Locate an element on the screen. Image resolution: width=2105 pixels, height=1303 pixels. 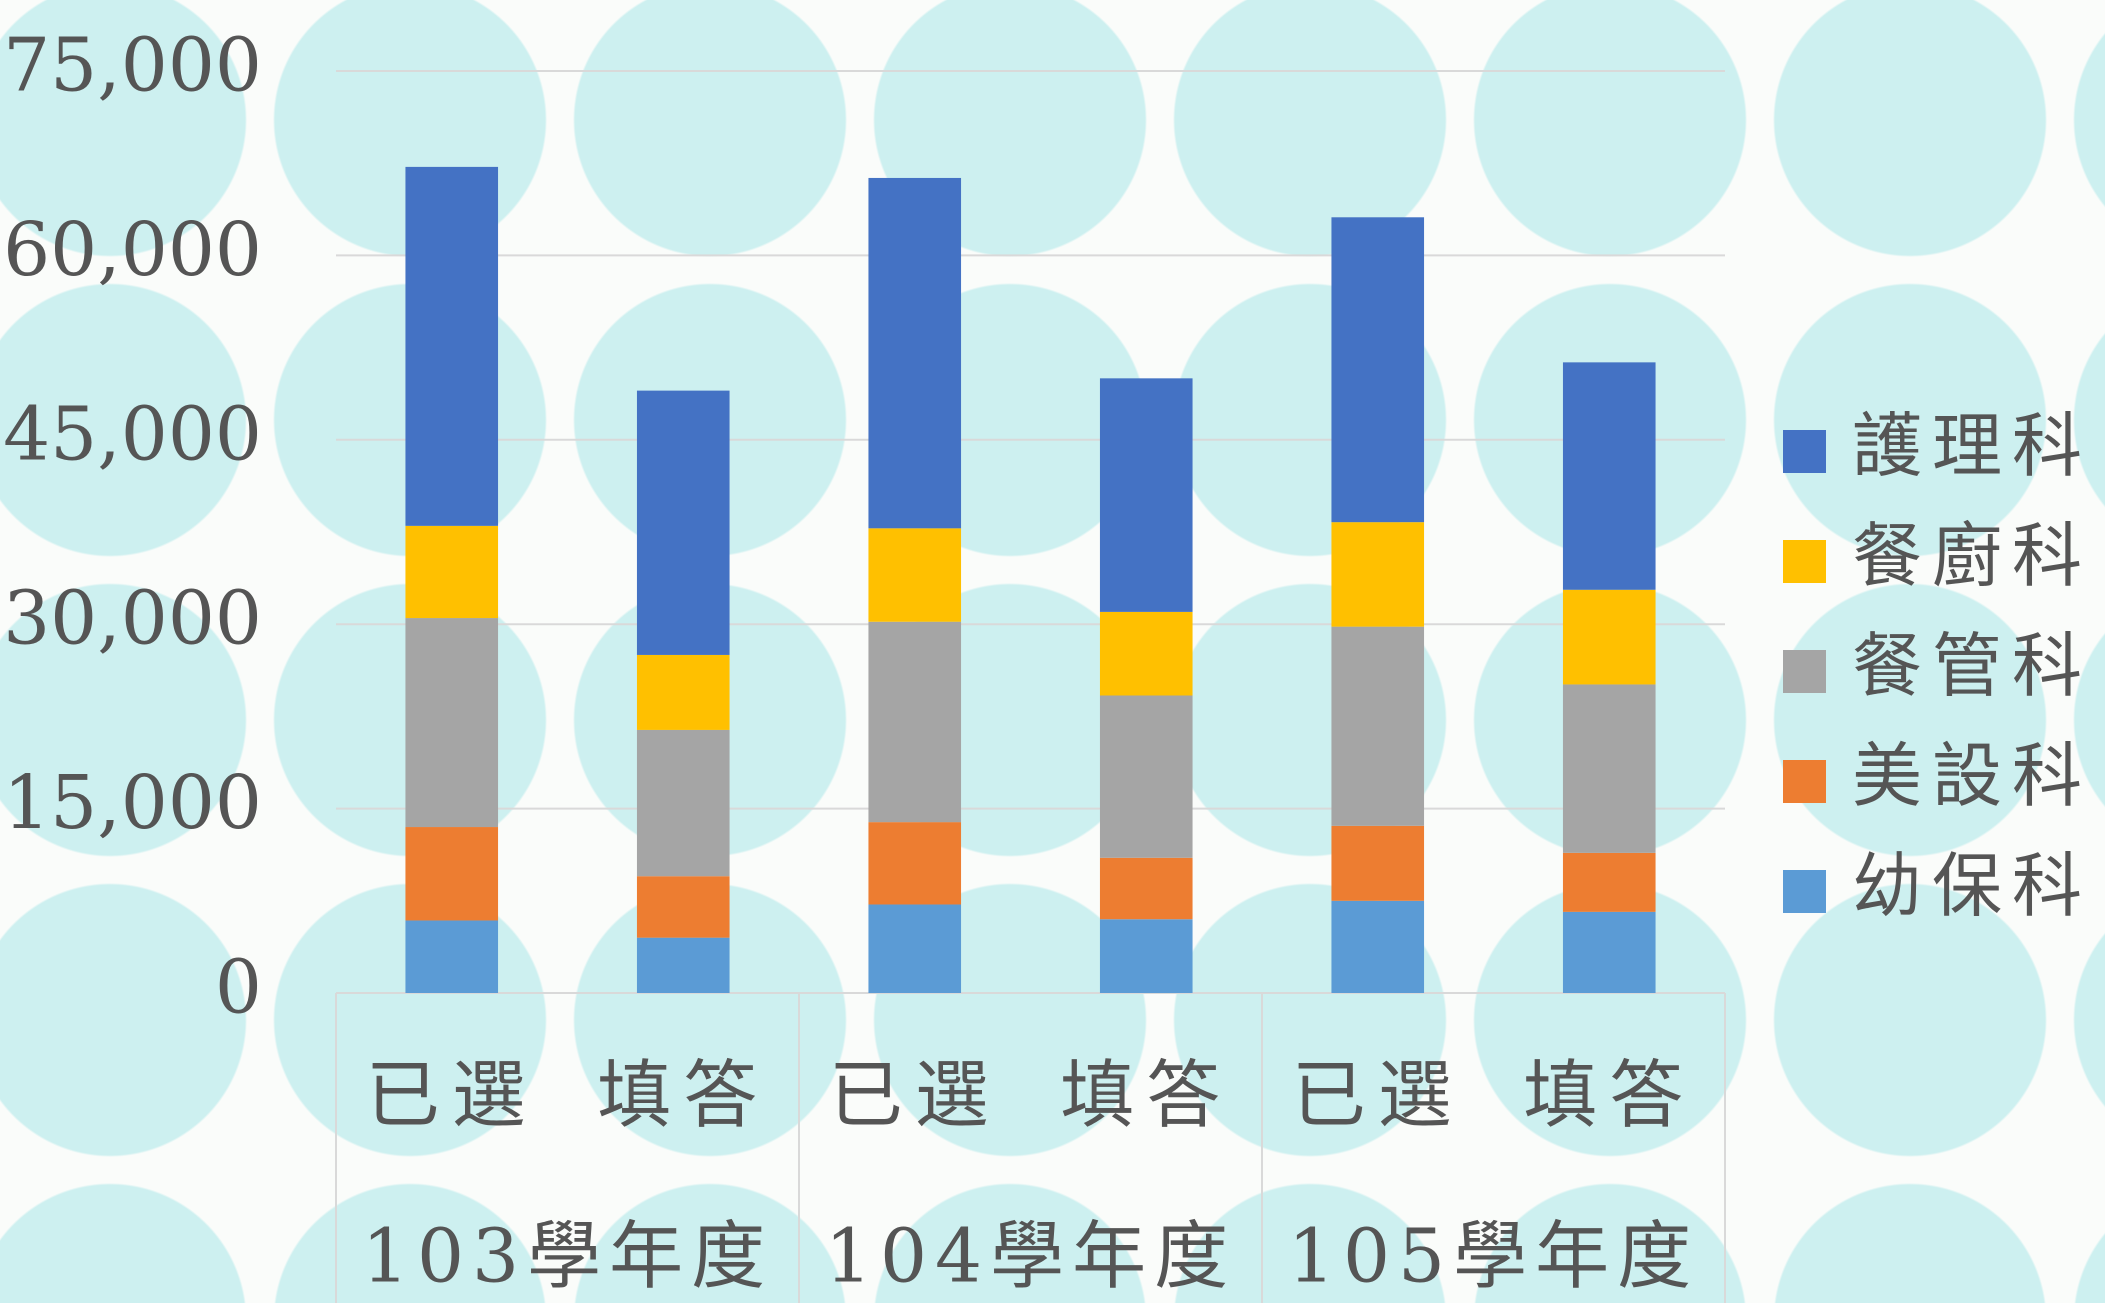
y-tick-label: 15,000 is located at coordinates (132, 803).